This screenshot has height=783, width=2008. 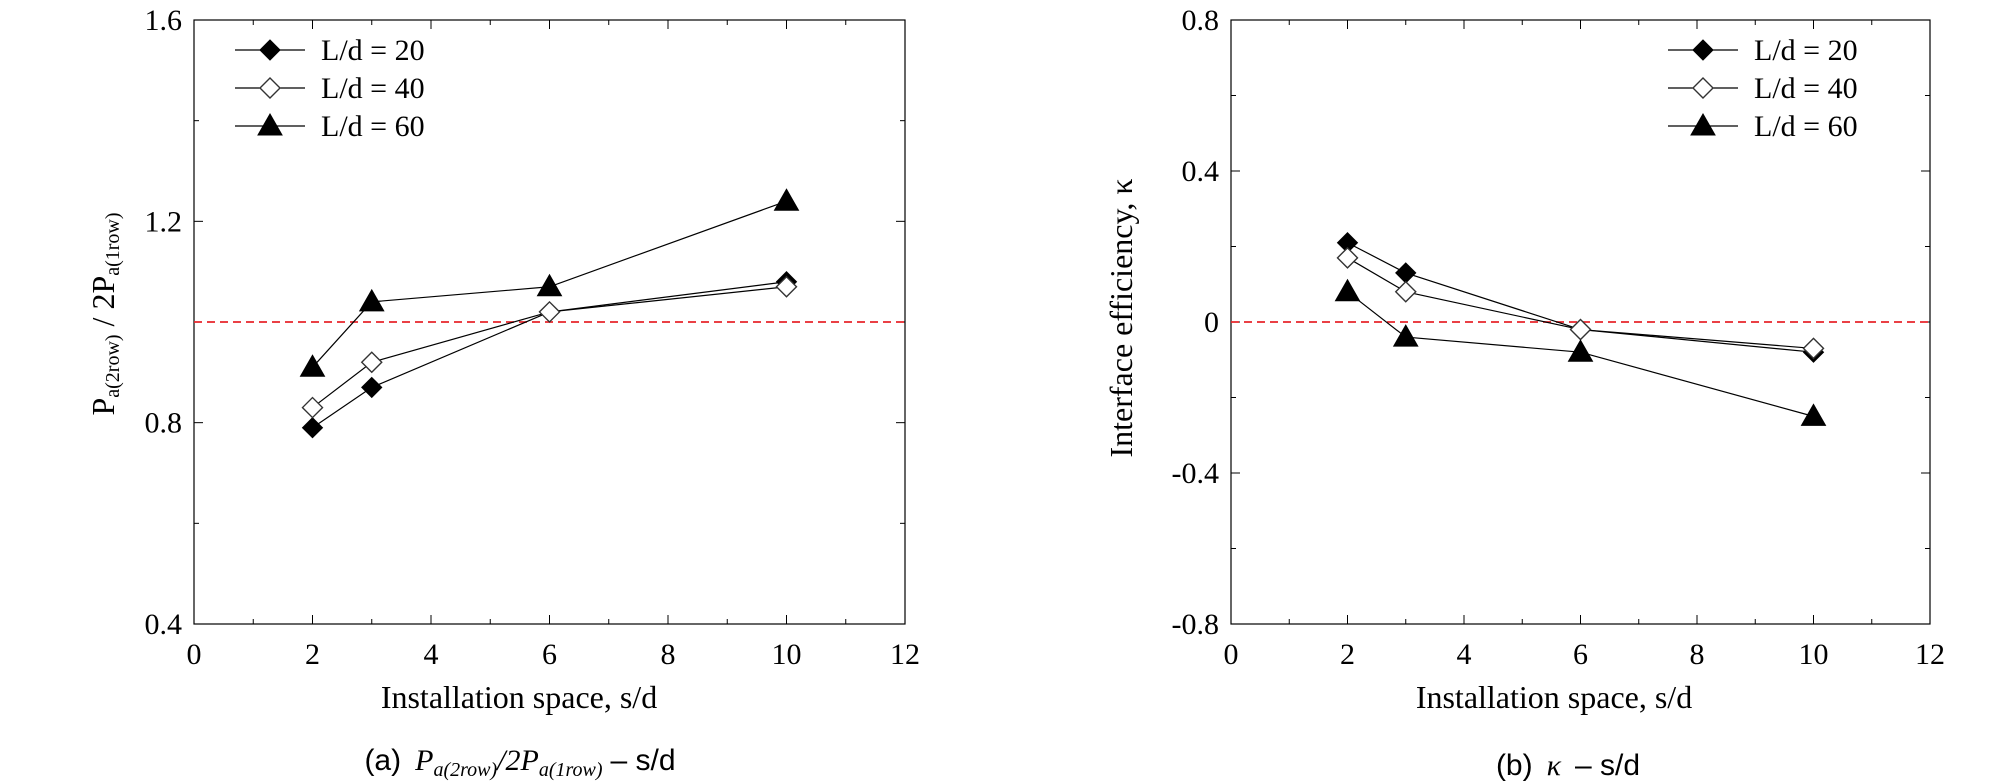 I want to click on chart-a-caption: (a) Pa(2row)/2Pa(1row) – s/d, so click(x=519, y=762).